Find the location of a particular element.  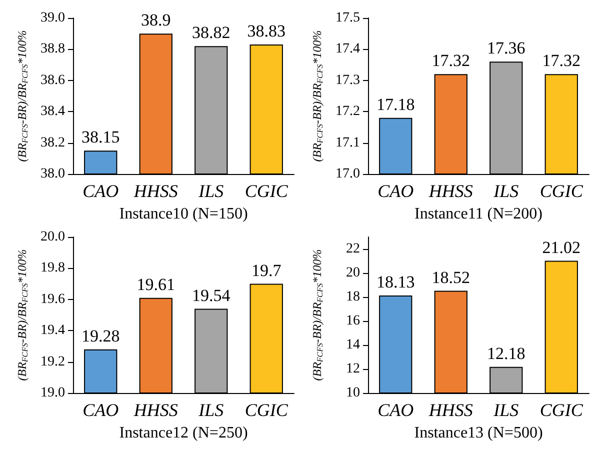

data-label: 19.7 is located at coordinates (267, 270).